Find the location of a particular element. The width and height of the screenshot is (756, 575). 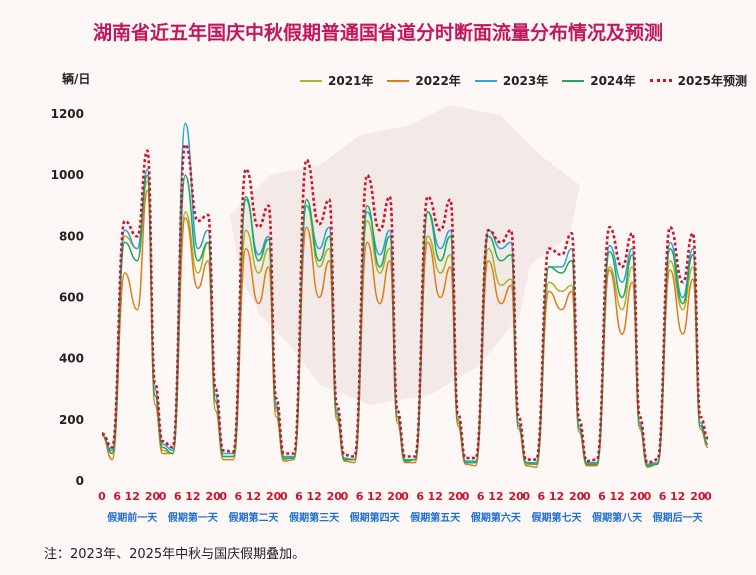

legend-swatch-2023 is located at coordinates (485, 80).